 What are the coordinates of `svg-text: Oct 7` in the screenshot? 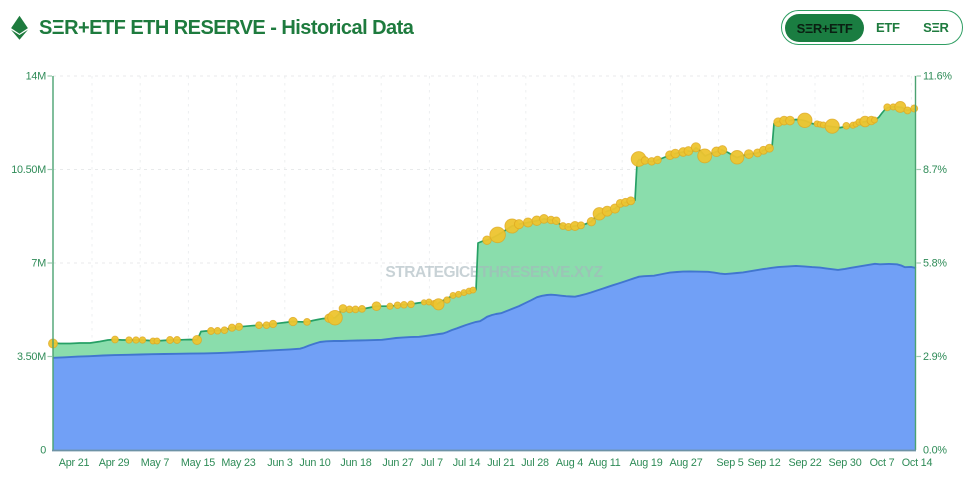 It's located at (882, 463).